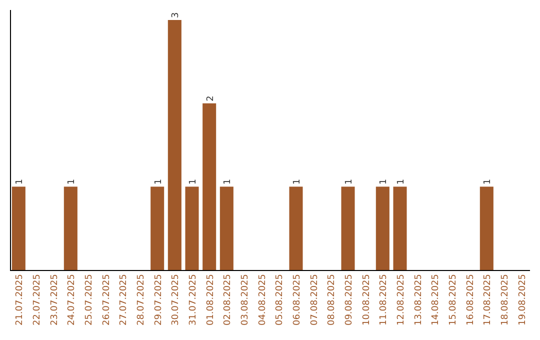 The width and height of the screenshot is (540, 340). I want to click on x-tick-label: 31.07.2025, so click(193, 300).